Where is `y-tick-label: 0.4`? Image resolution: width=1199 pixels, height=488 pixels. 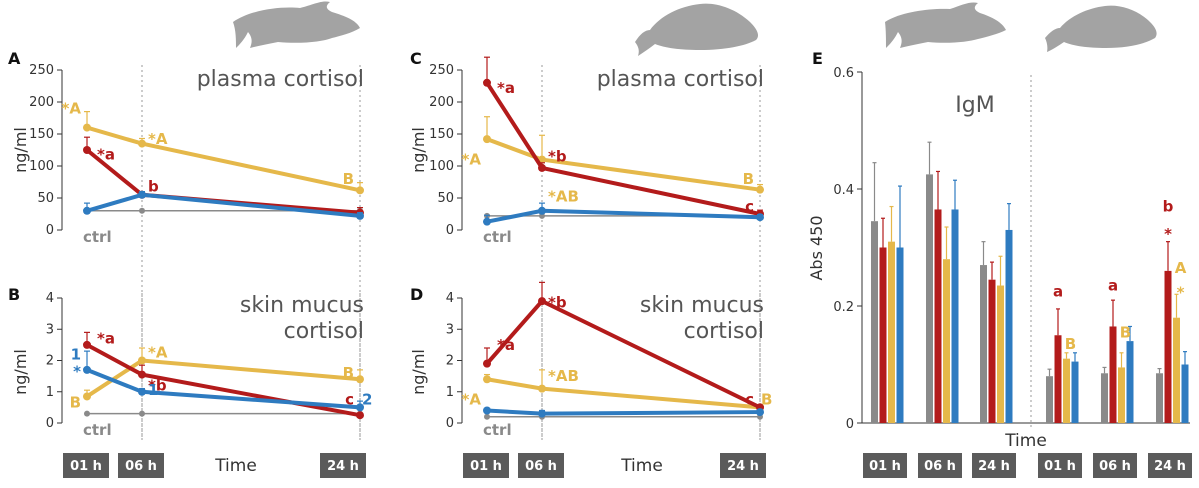 y-tick-label: 0.4 is located at coordinates (843, 190).